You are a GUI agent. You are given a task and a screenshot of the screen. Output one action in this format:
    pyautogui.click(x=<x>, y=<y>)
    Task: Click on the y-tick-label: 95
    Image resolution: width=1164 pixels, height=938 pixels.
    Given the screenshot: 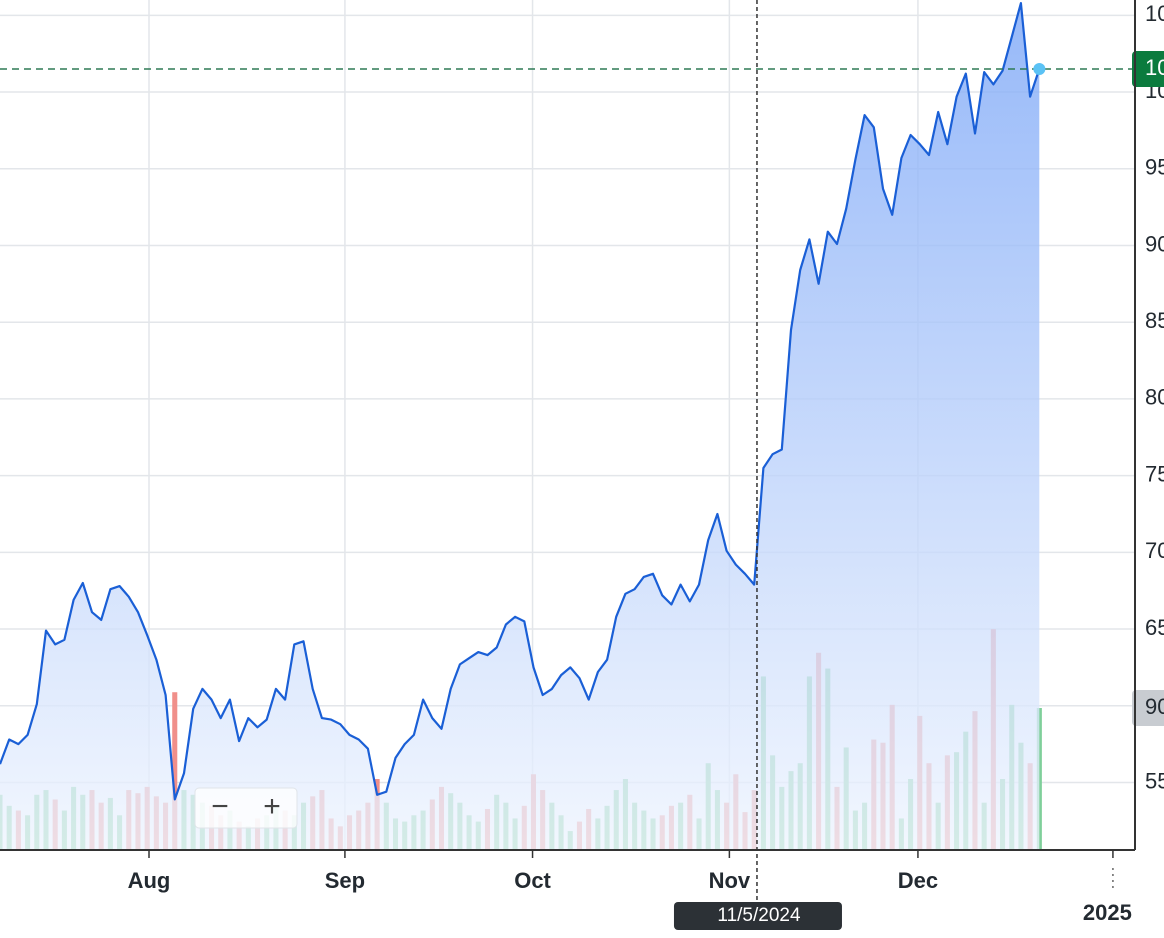 What is the action you would take?
    pyautogui.click(x=1154, y=167)
    